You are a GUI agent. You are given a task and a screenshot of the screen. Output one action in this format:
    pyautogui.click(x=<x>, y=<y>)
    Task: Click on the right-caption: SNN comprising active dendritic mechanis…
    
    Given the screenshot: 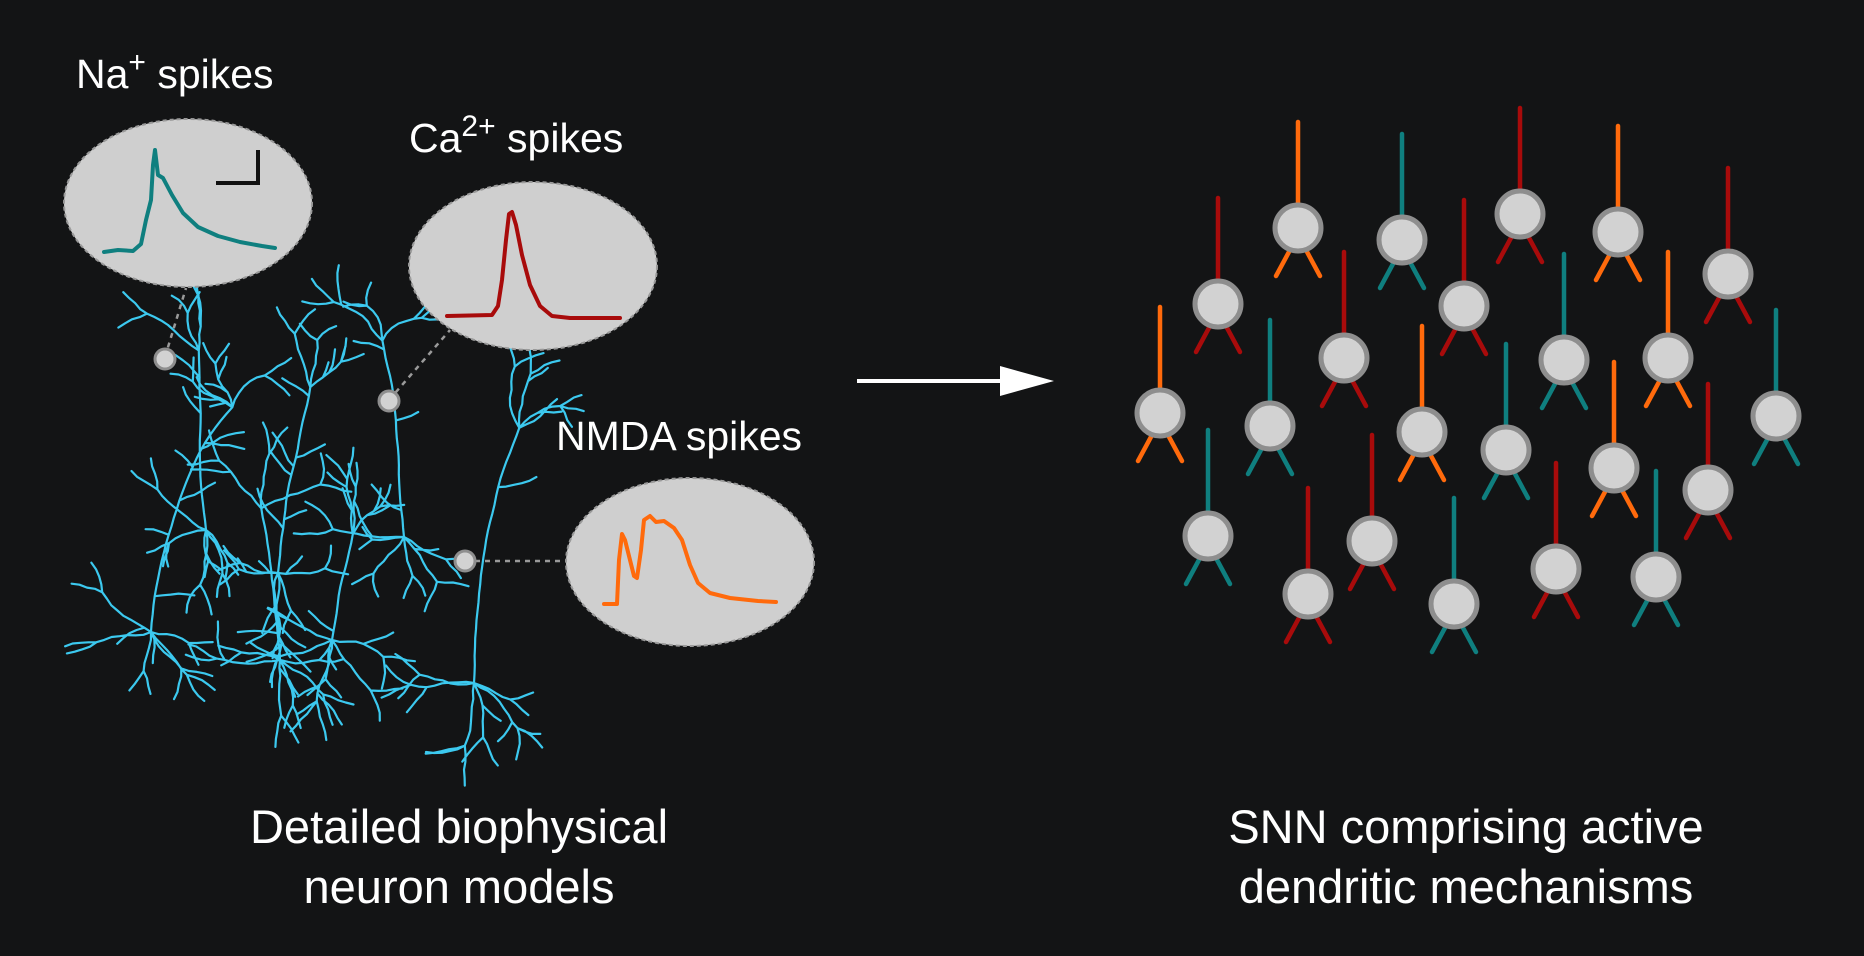 What is the action you would take?
    pyautogui.click(x=1466, y=857)
    